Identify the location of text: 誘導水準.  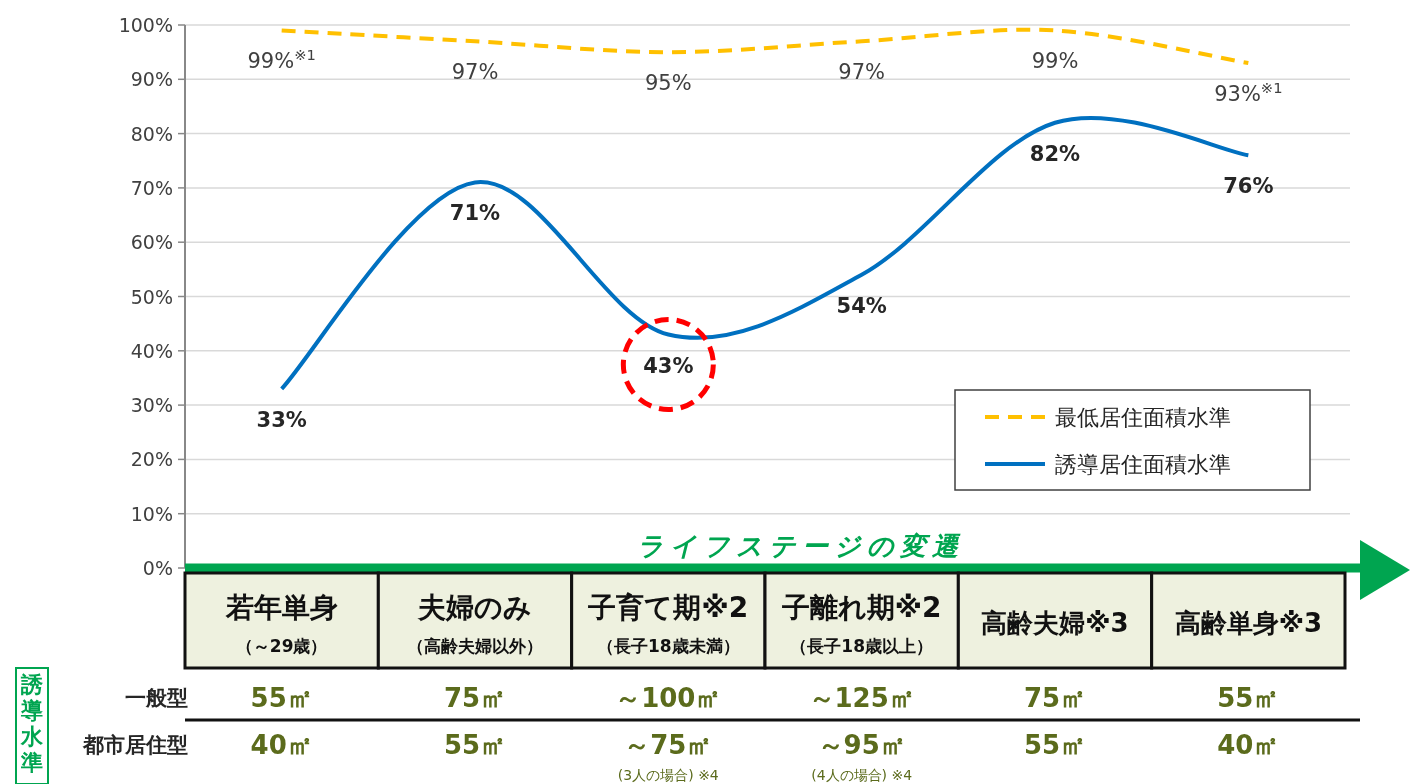
(32, 723).